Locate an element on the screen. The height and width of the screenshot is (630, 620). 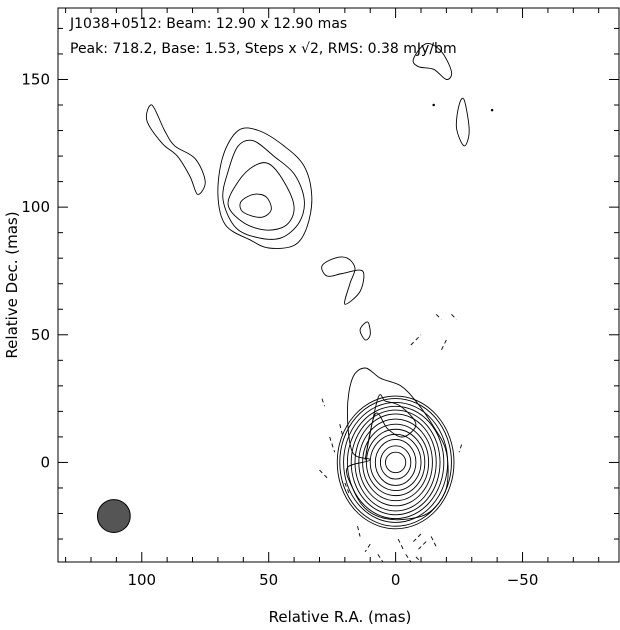
y-tick-label: 150 is located at coordinates (35, 79).